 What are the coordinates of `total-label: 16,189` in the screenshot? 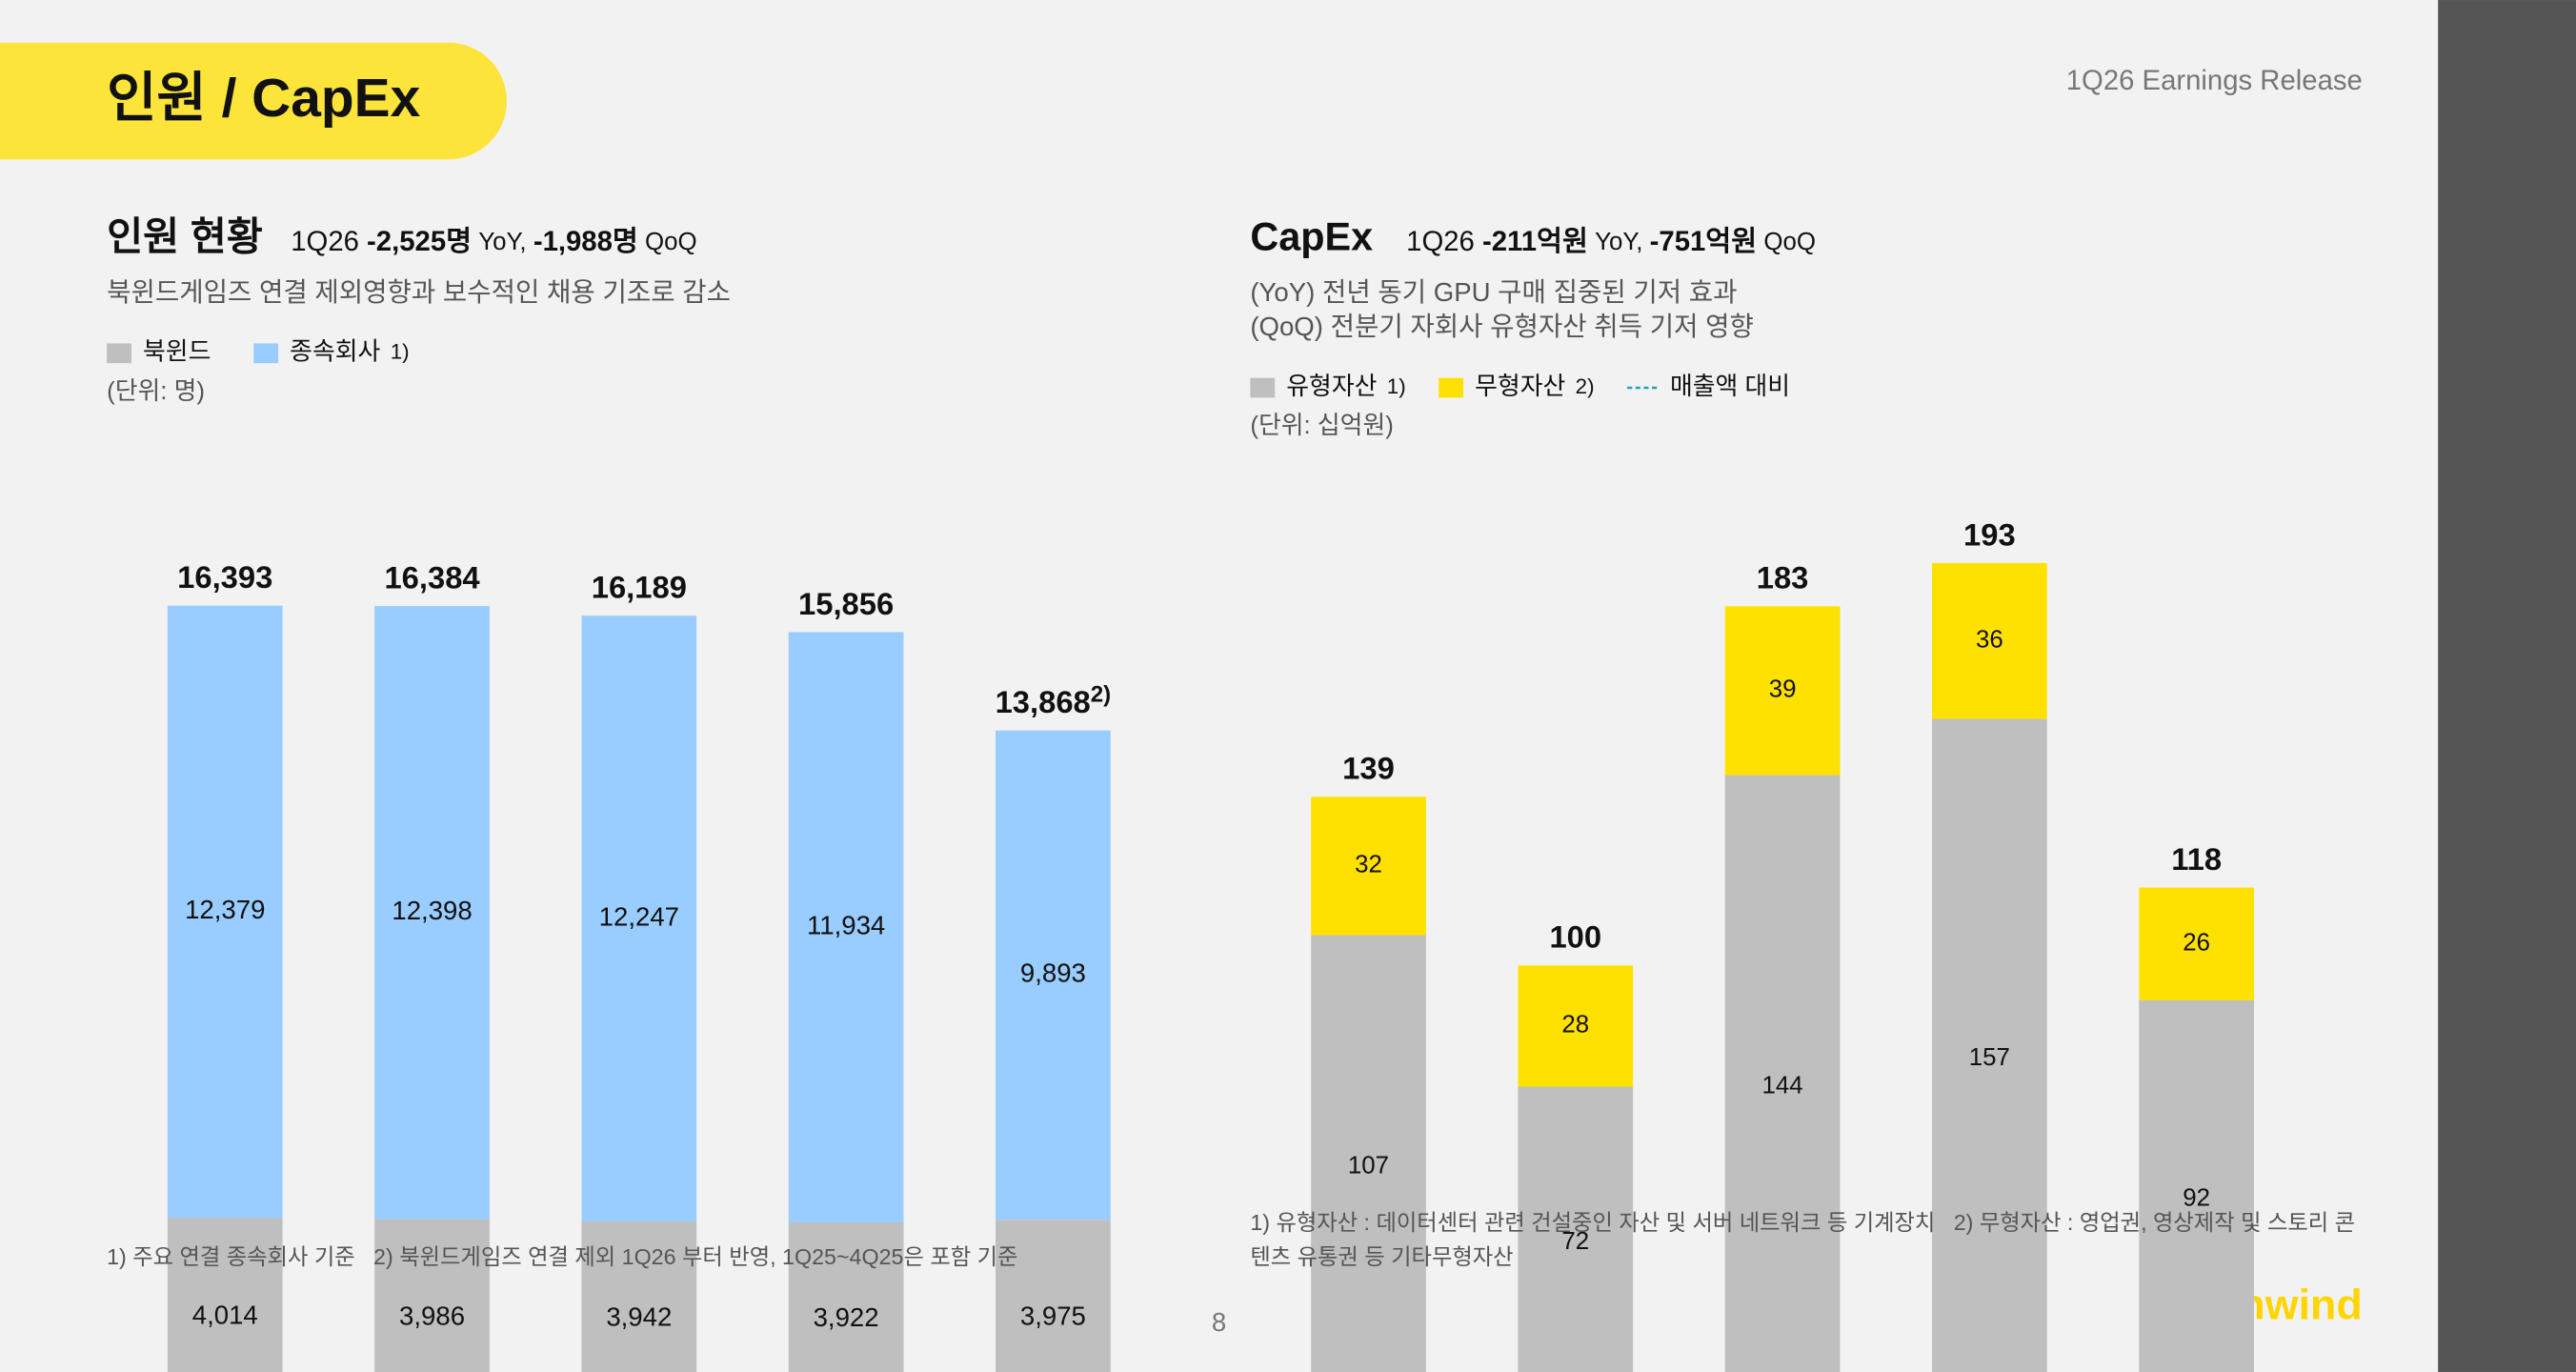 It's located at (640, 586).